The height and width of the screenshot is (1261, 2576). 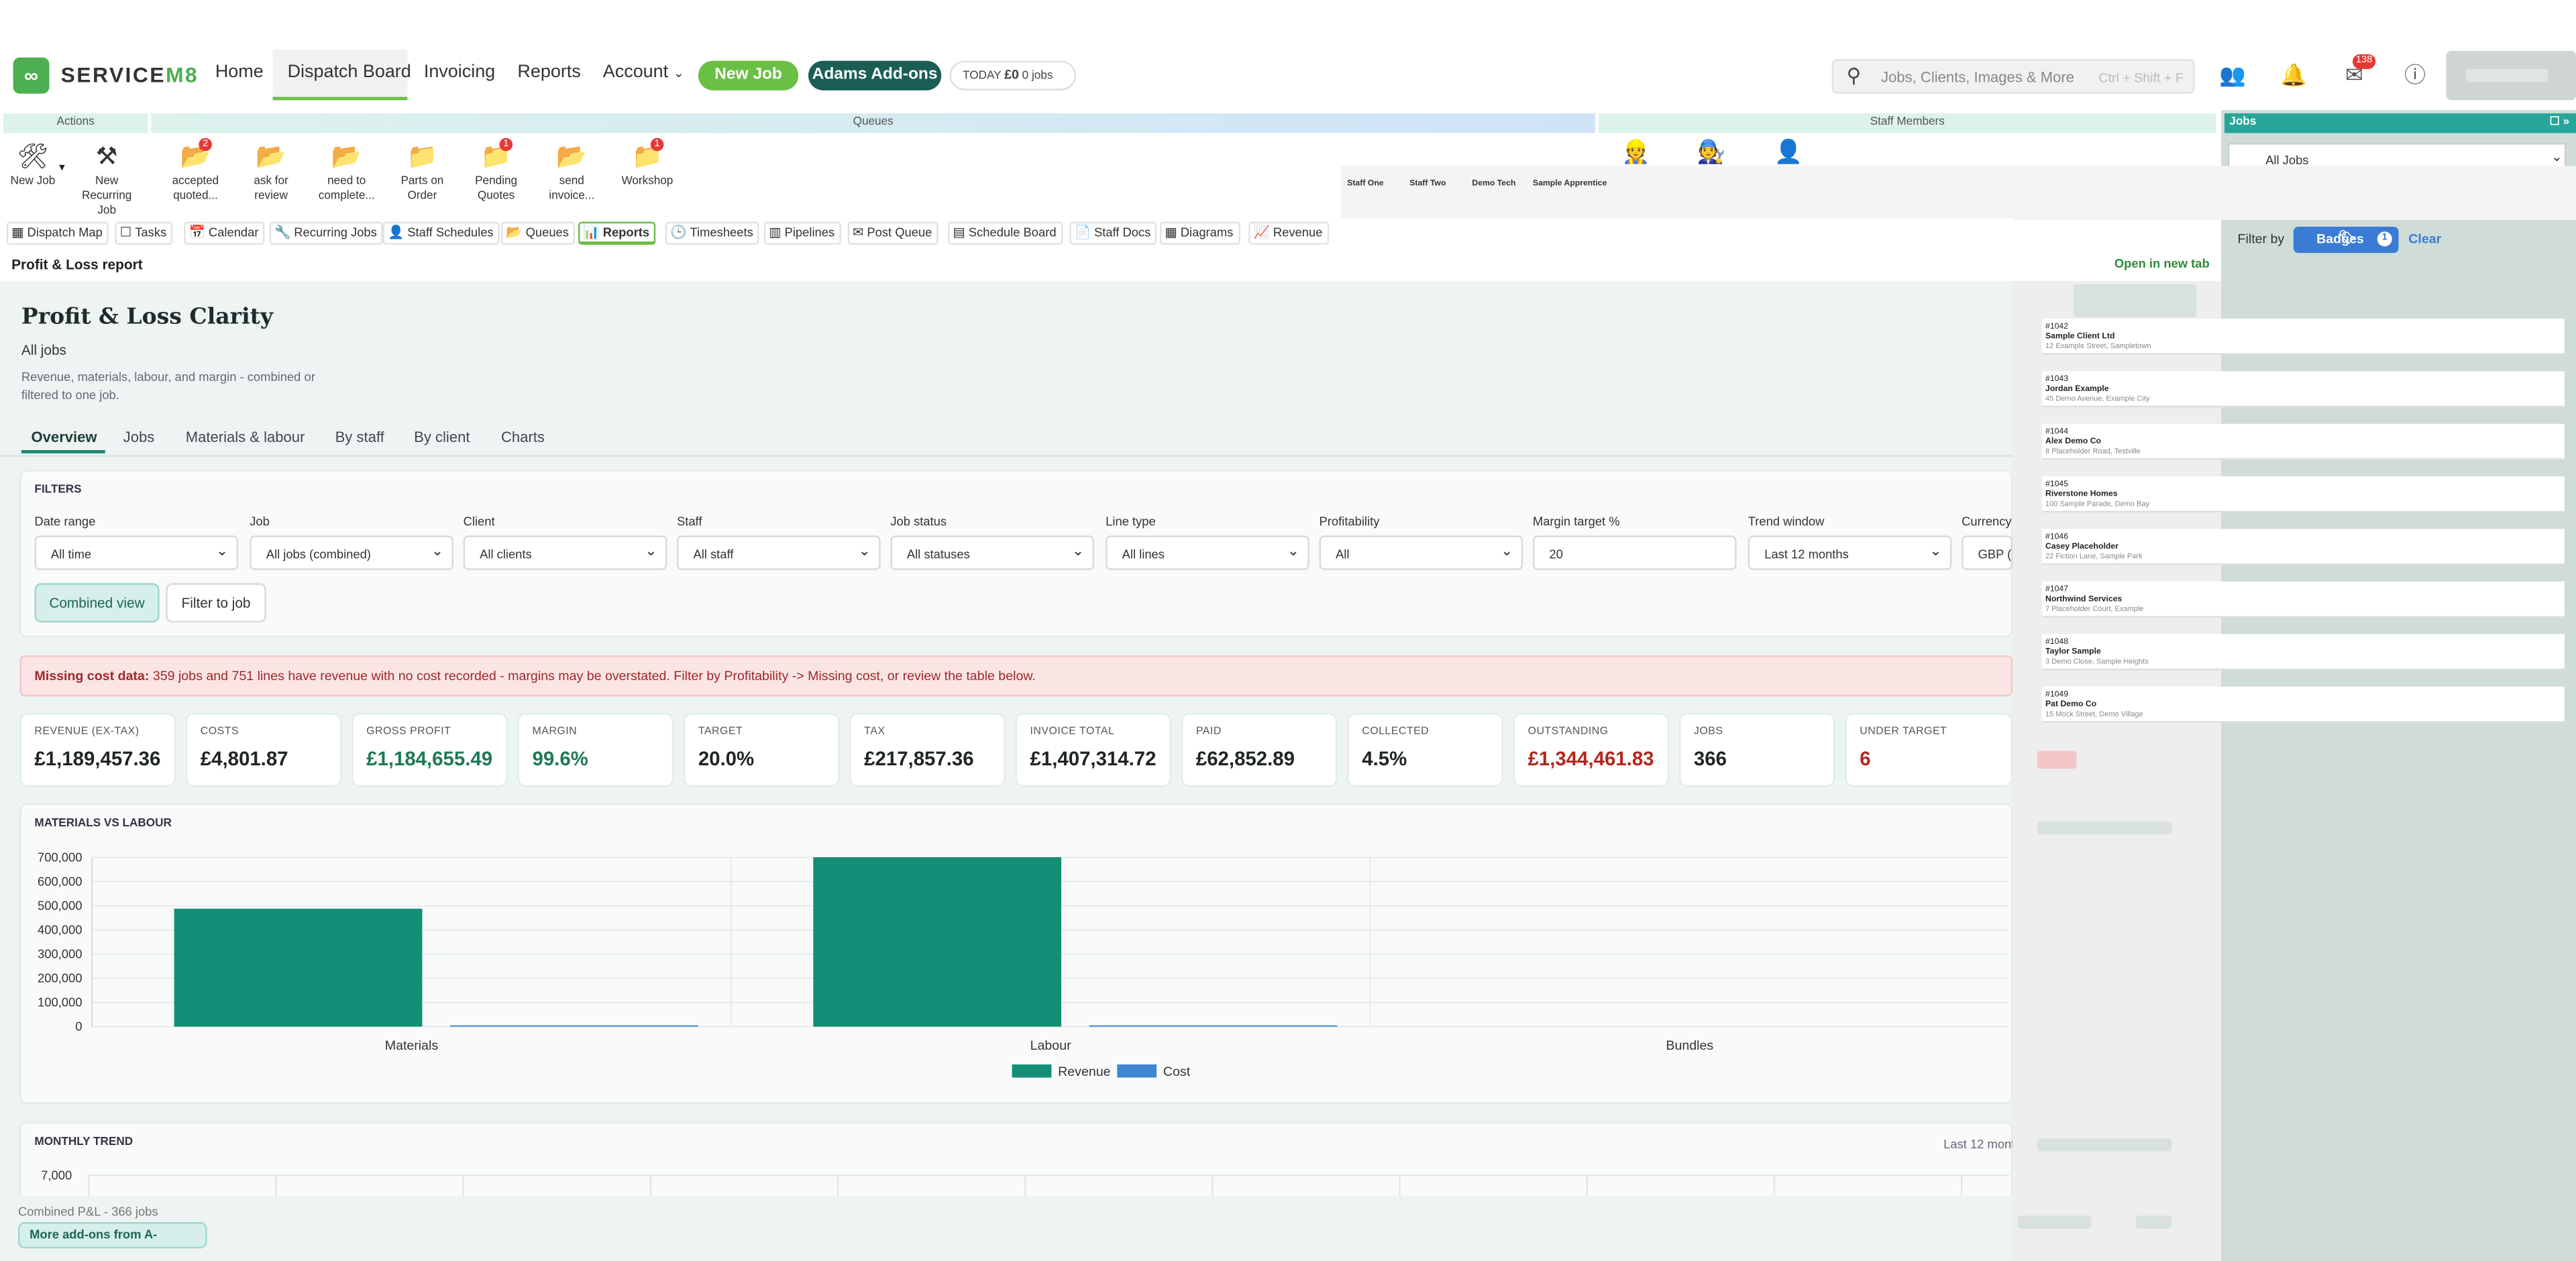 I want to click on tab-calendar: 📅 Calendar, so click(x=225, y=233).